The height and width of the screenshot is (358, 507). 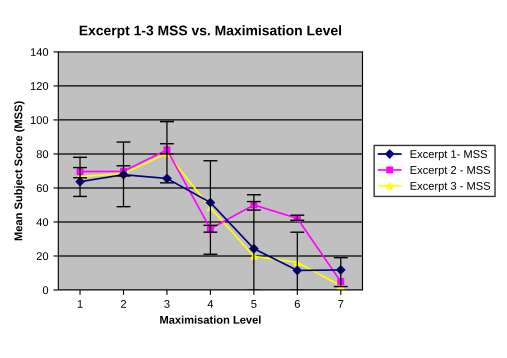 I want to click on x-tick-label: 7, so click(x=341, y=304).